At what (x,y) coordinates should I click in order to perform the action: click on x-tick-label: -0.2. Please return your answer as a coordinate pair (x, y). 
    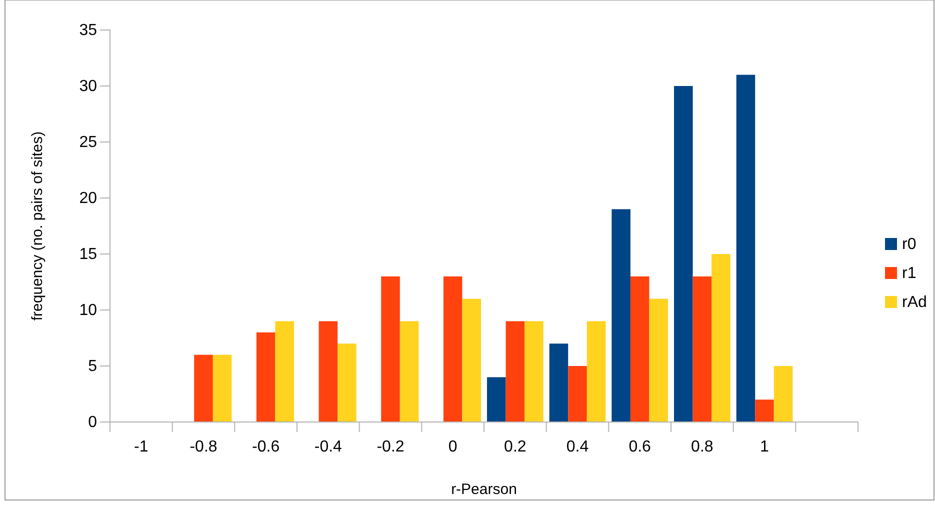
    Looking at the image, I should click on (390, 447).